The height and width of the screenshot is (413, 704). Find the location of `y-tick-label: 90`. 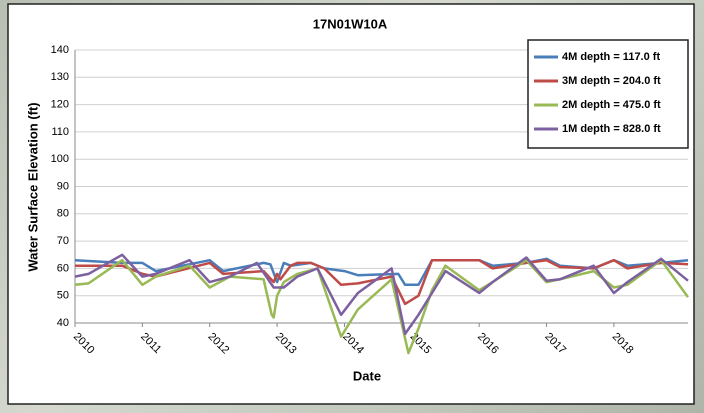

y-tick-label: 90 is located at coordinates (63, 186).